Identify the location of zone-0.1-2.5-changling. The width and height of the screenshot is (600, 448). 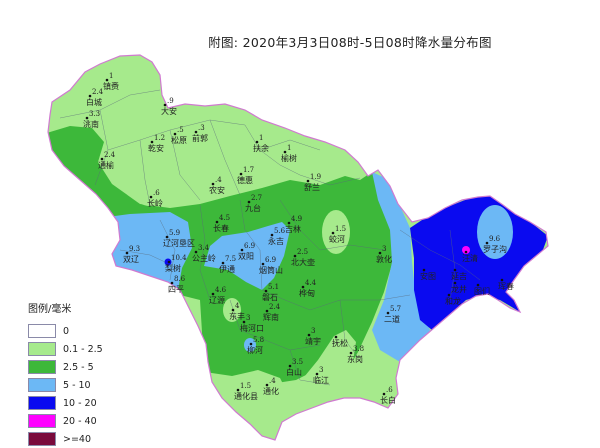
(150, 196).